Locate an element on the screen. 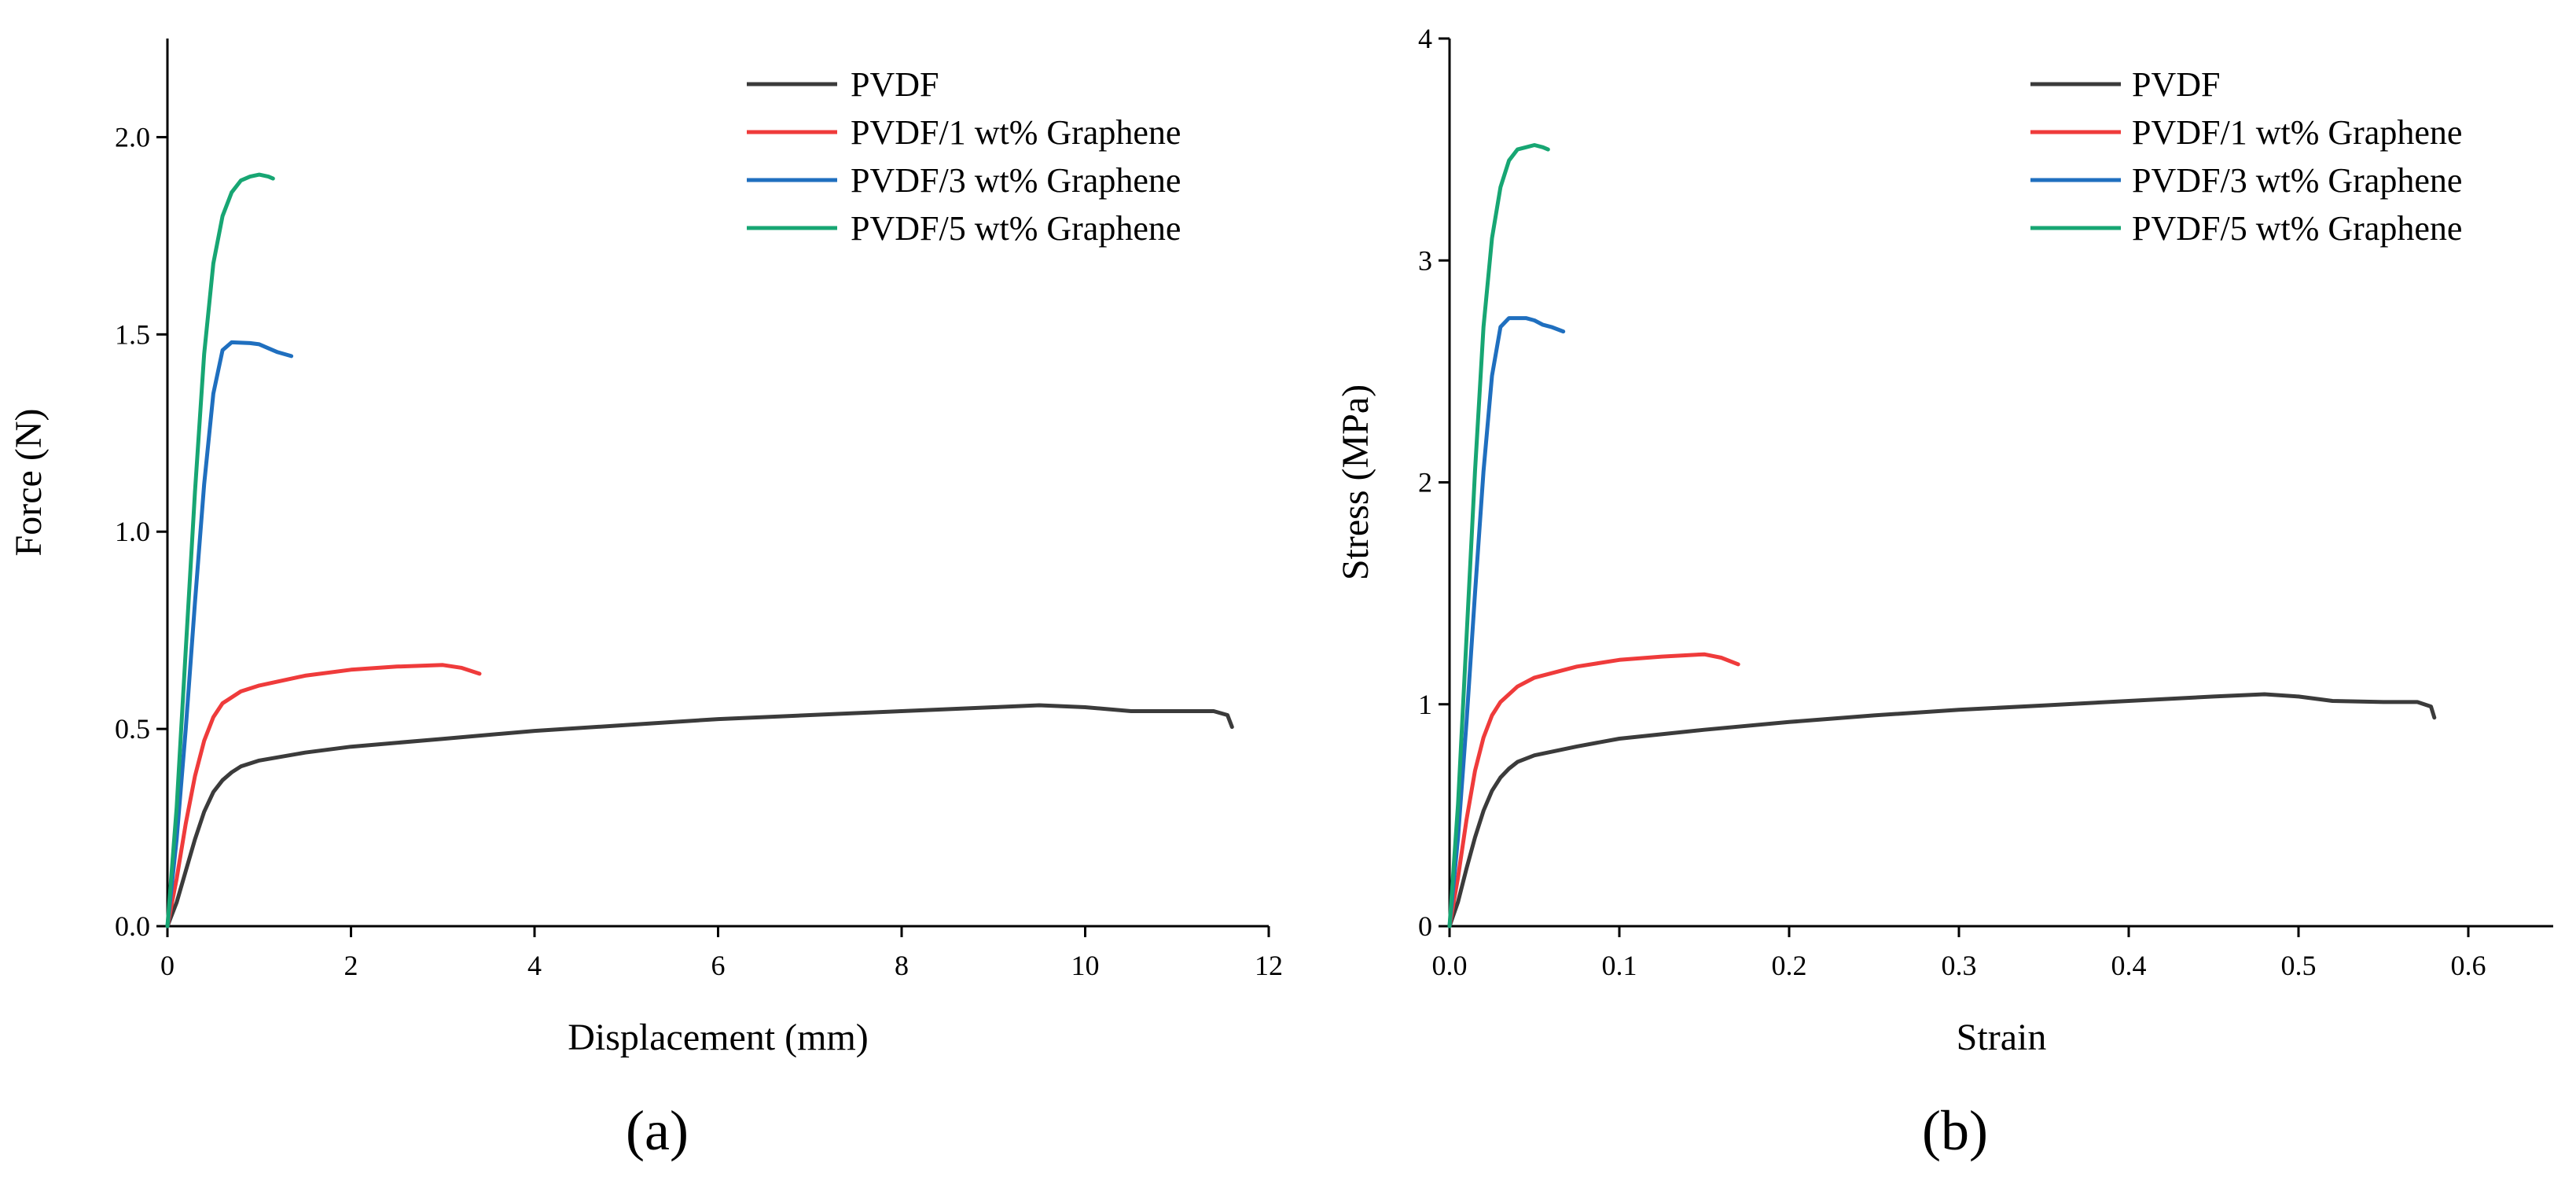 The image size is (2576, 1177). chart-b-y-tick-label: 1 is located at coordinates (1425, 704).